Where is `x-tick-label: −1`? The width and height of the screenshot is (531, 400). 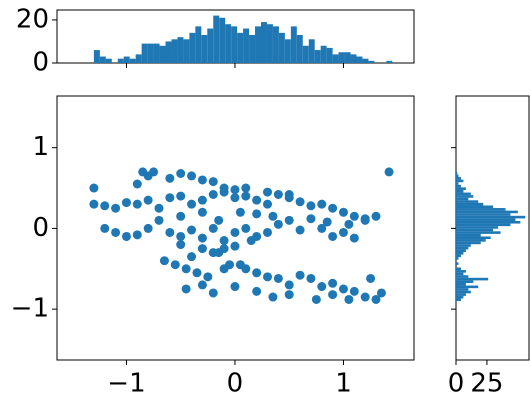
x-tick-label: −1 is located at coordinates (126, 384).